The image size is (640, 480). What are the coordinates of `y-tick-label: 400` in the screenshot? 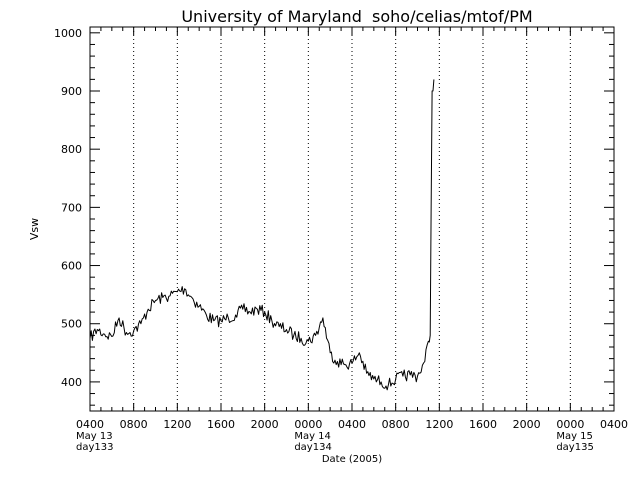 It's located at (71, 382).